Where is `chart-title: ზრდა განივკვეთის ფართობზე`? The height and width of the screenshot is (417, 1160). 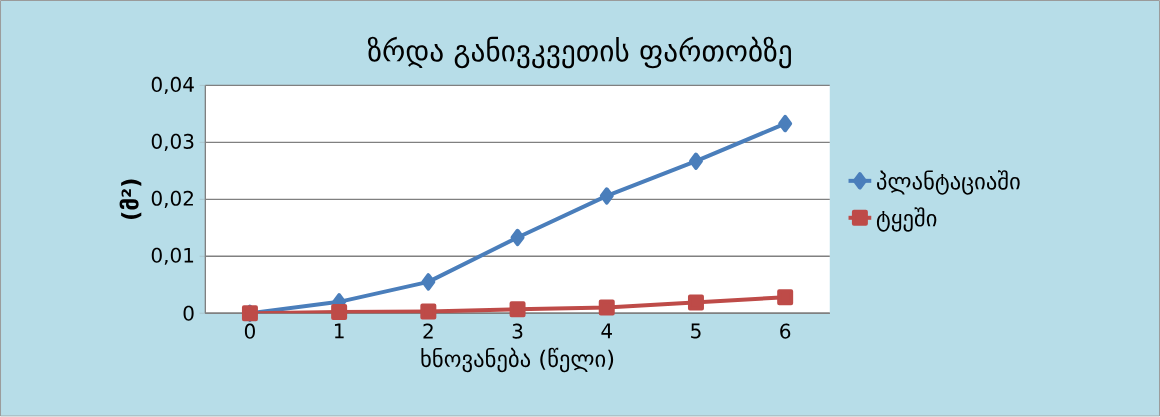
chart-title: ზრდა განივკვეთის ფართობზე is located at coordinates (579, 52).